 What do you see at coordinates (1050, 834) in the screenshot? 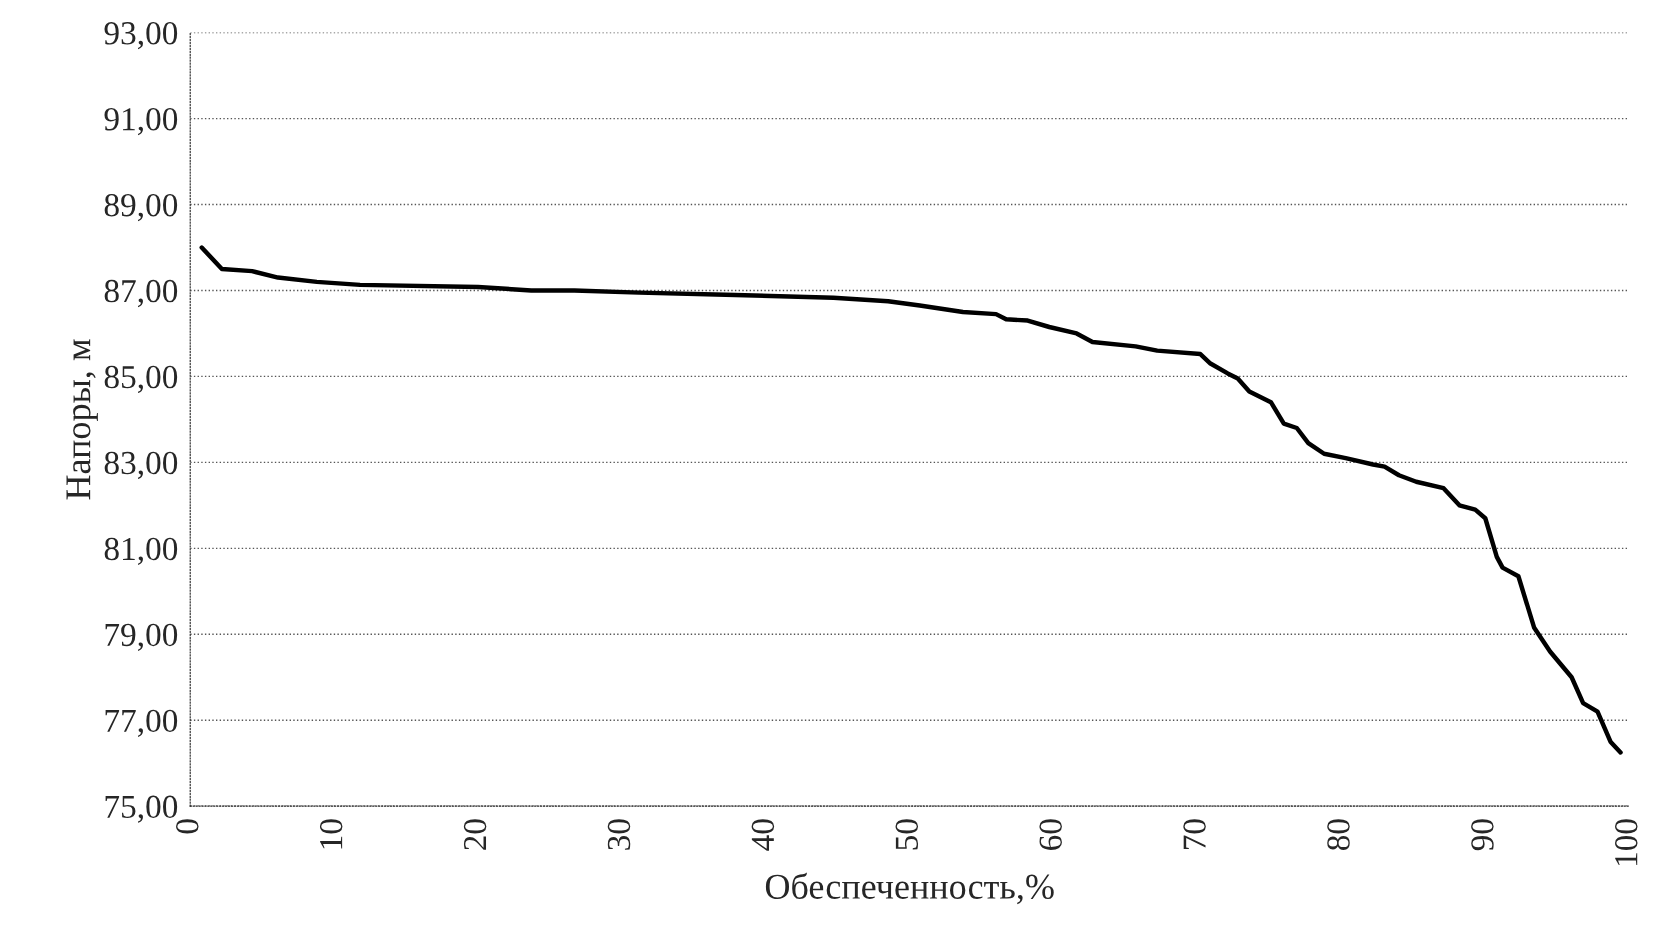
I see `x-tick-label: 60` at bounding box center [1050, 834].